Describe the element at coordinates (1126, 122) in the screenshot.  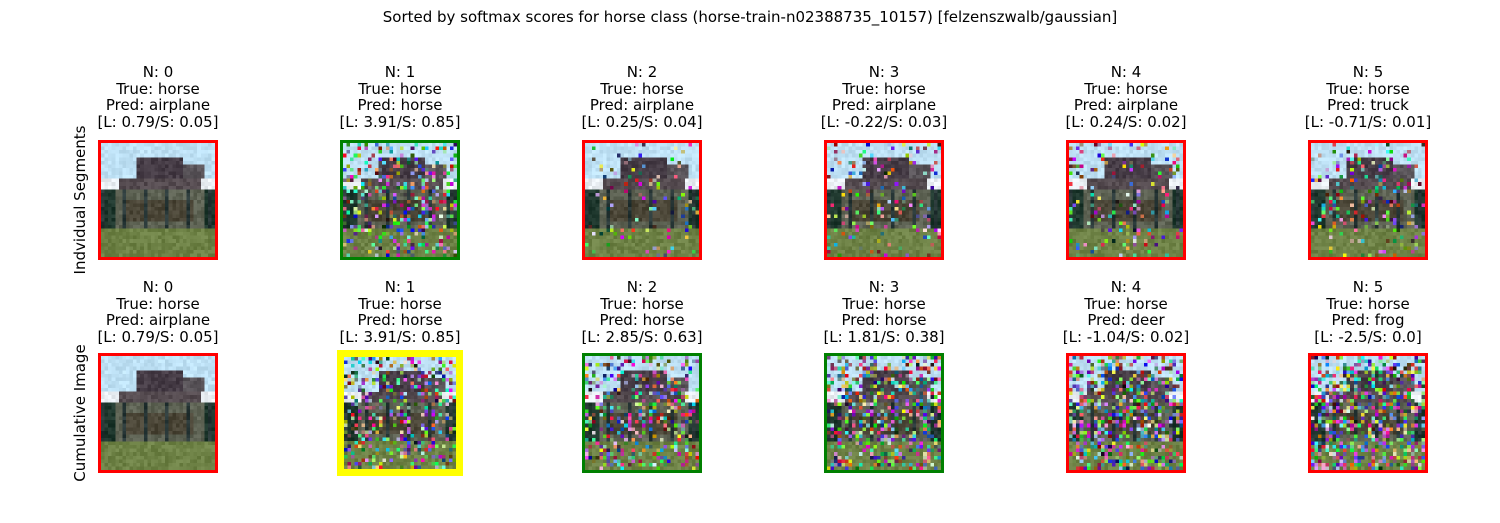
I see `caption-scores: [L: 0.24/S: 0.02]` at that location.